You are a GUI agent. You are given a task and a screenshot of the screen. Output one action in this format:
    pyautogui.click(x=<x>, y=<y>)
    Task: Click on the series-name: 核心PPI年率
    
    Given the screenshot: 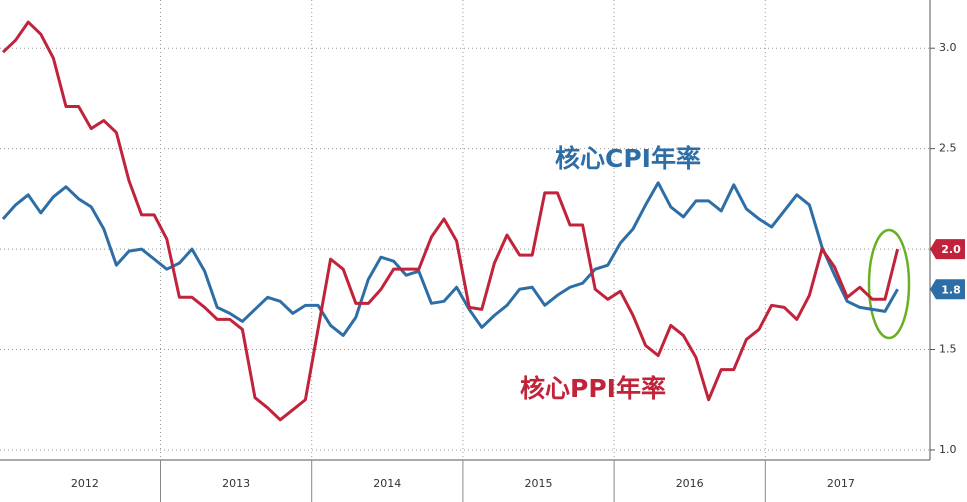 What is the action you would take?
    pyautogui.click(x=593, y=388)
    